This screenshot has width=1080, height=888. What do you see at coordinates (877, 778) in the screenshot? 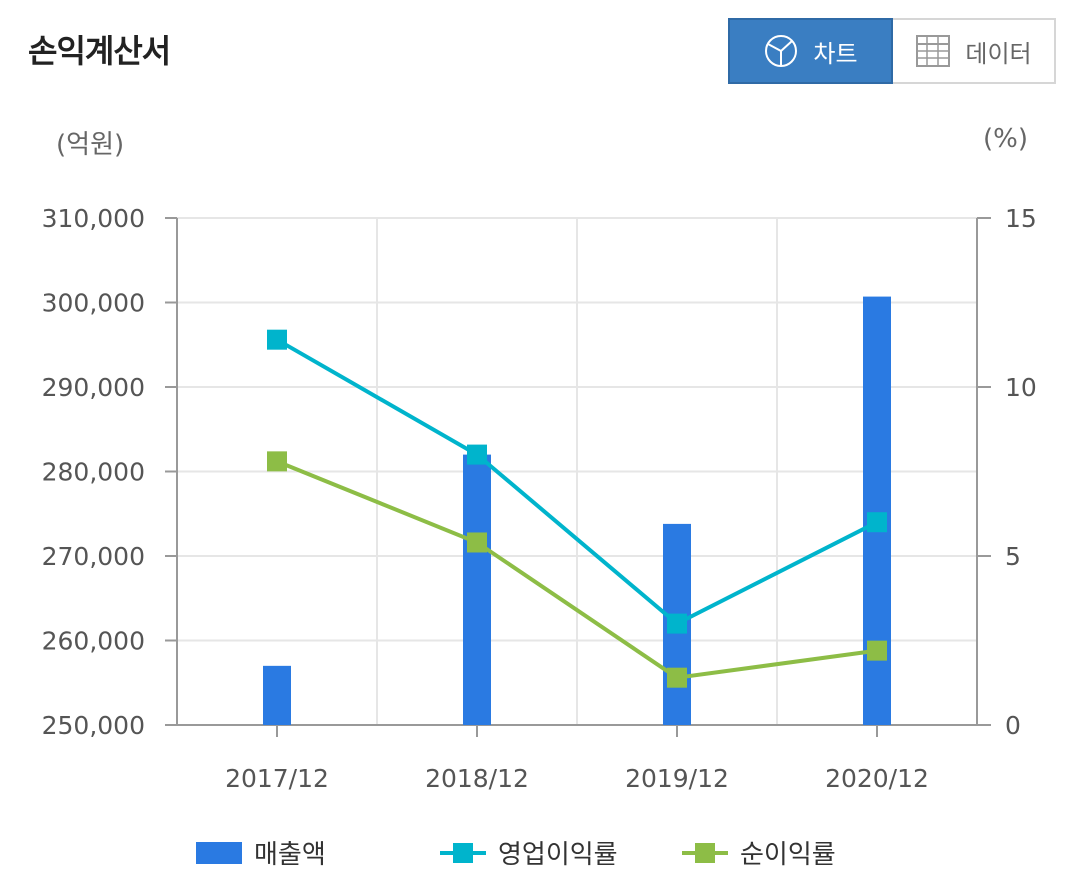
I see `x-axis-tick-label: 2020/12` at bounding box center [877, 778].